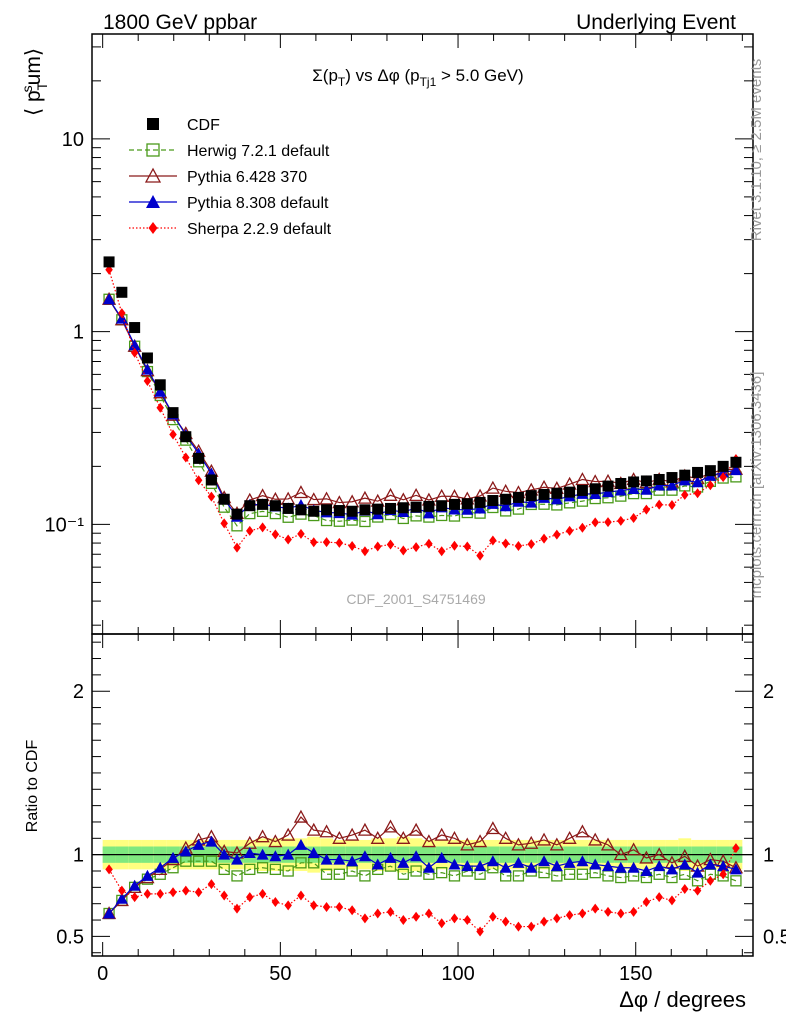 The height and width of the screenshot is (1024, 786). I want to click on chart-title: Σ(pT) vs Δφ (pTj1 > 5.0 GeV), so click(417, 77).